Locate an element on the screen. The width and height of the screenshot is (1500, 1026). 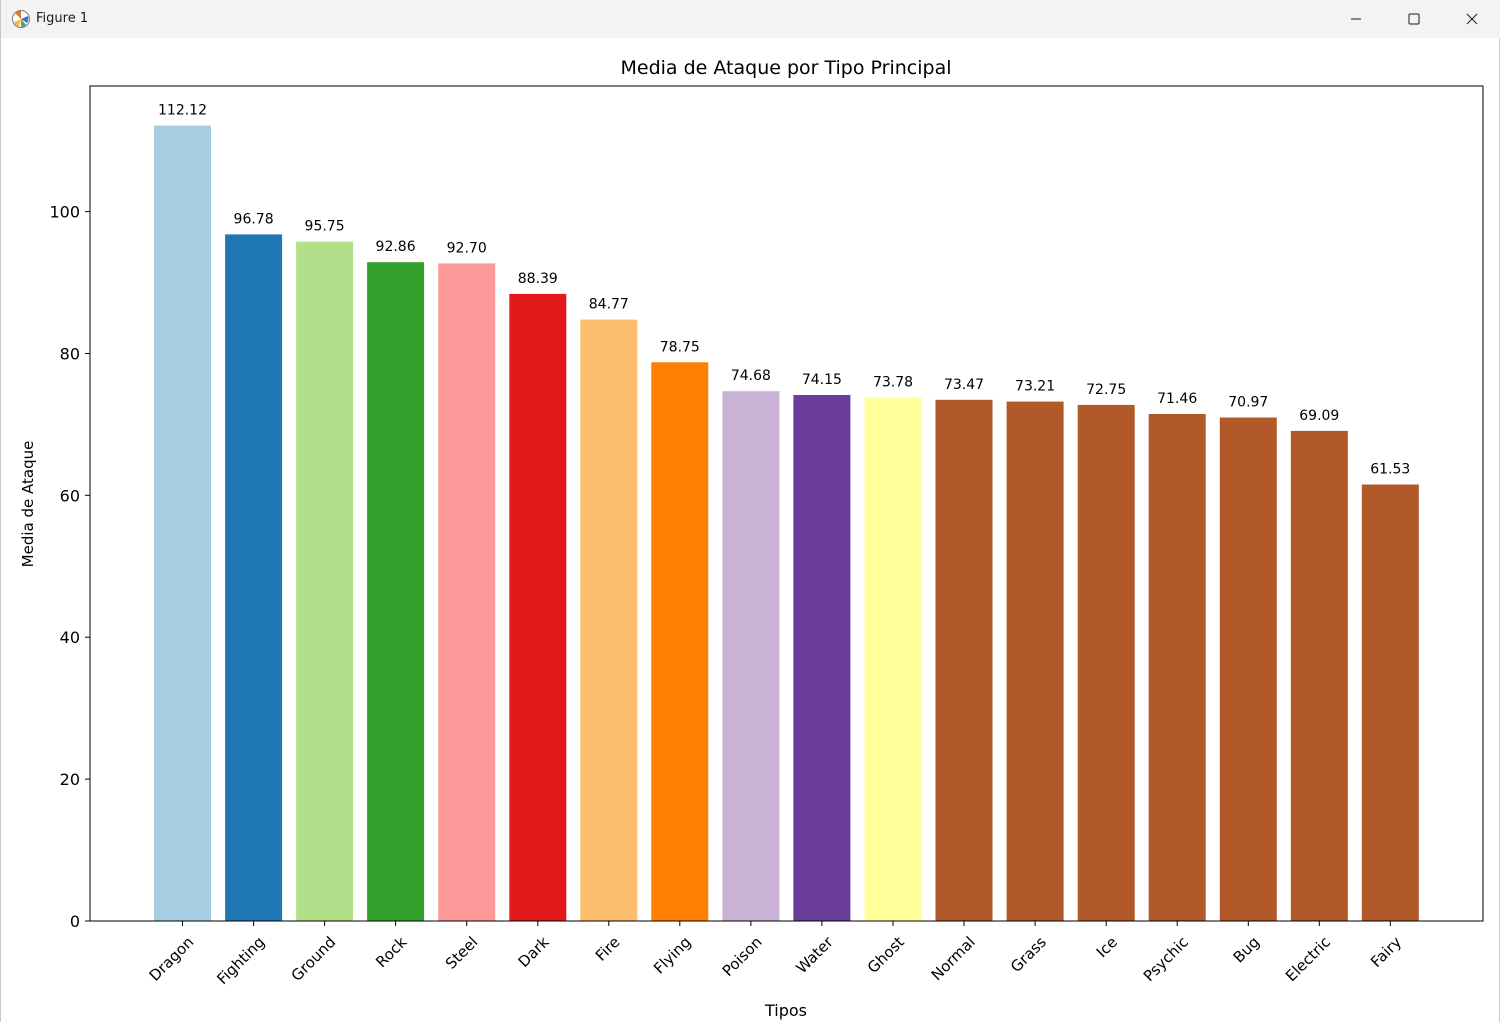
maximize-button is located at coordinates (1414, 19).